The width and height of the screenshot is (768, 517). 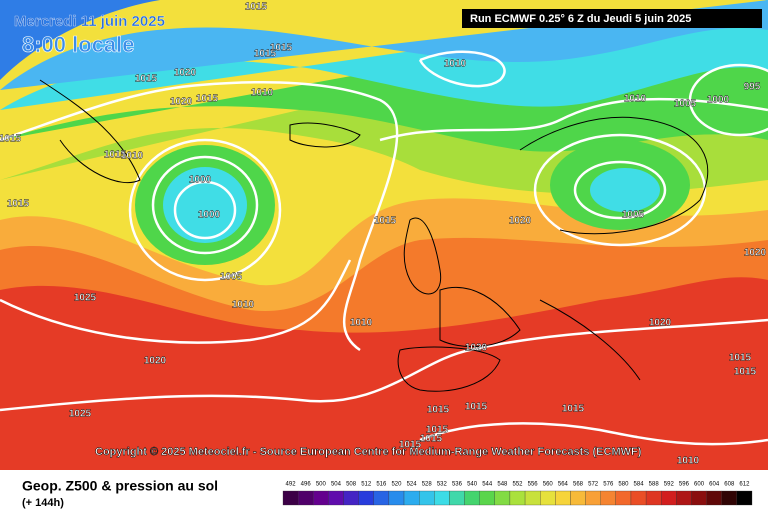 I want to click on legend-label: 520, so click(x=396, y=485).